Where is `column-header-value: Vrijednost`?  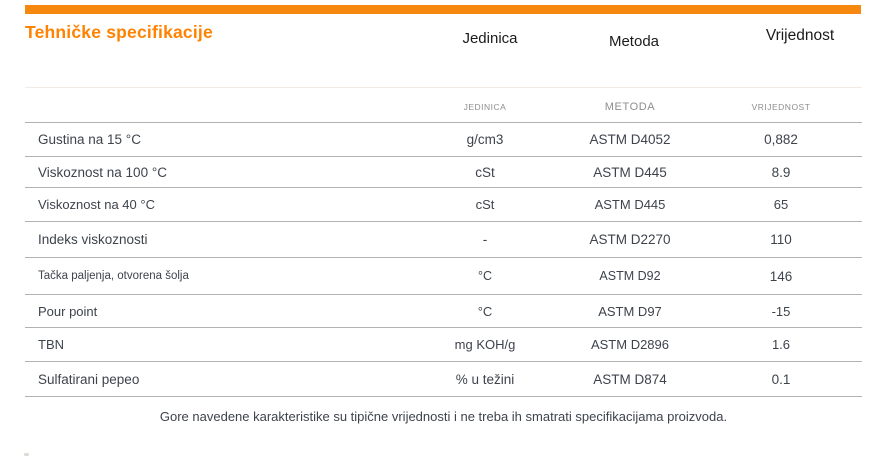
column-header-value: Vrijednost is located at coordinates (800, 35).